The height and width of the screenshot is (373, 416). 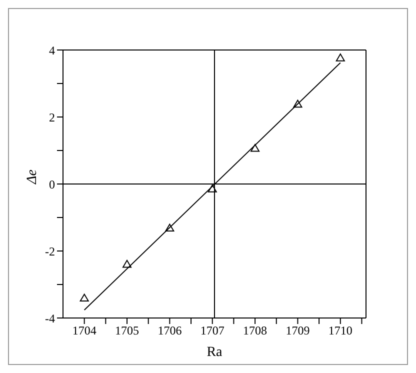 I want to click on x-tick-label: 1706, so click(x=170, y=331).